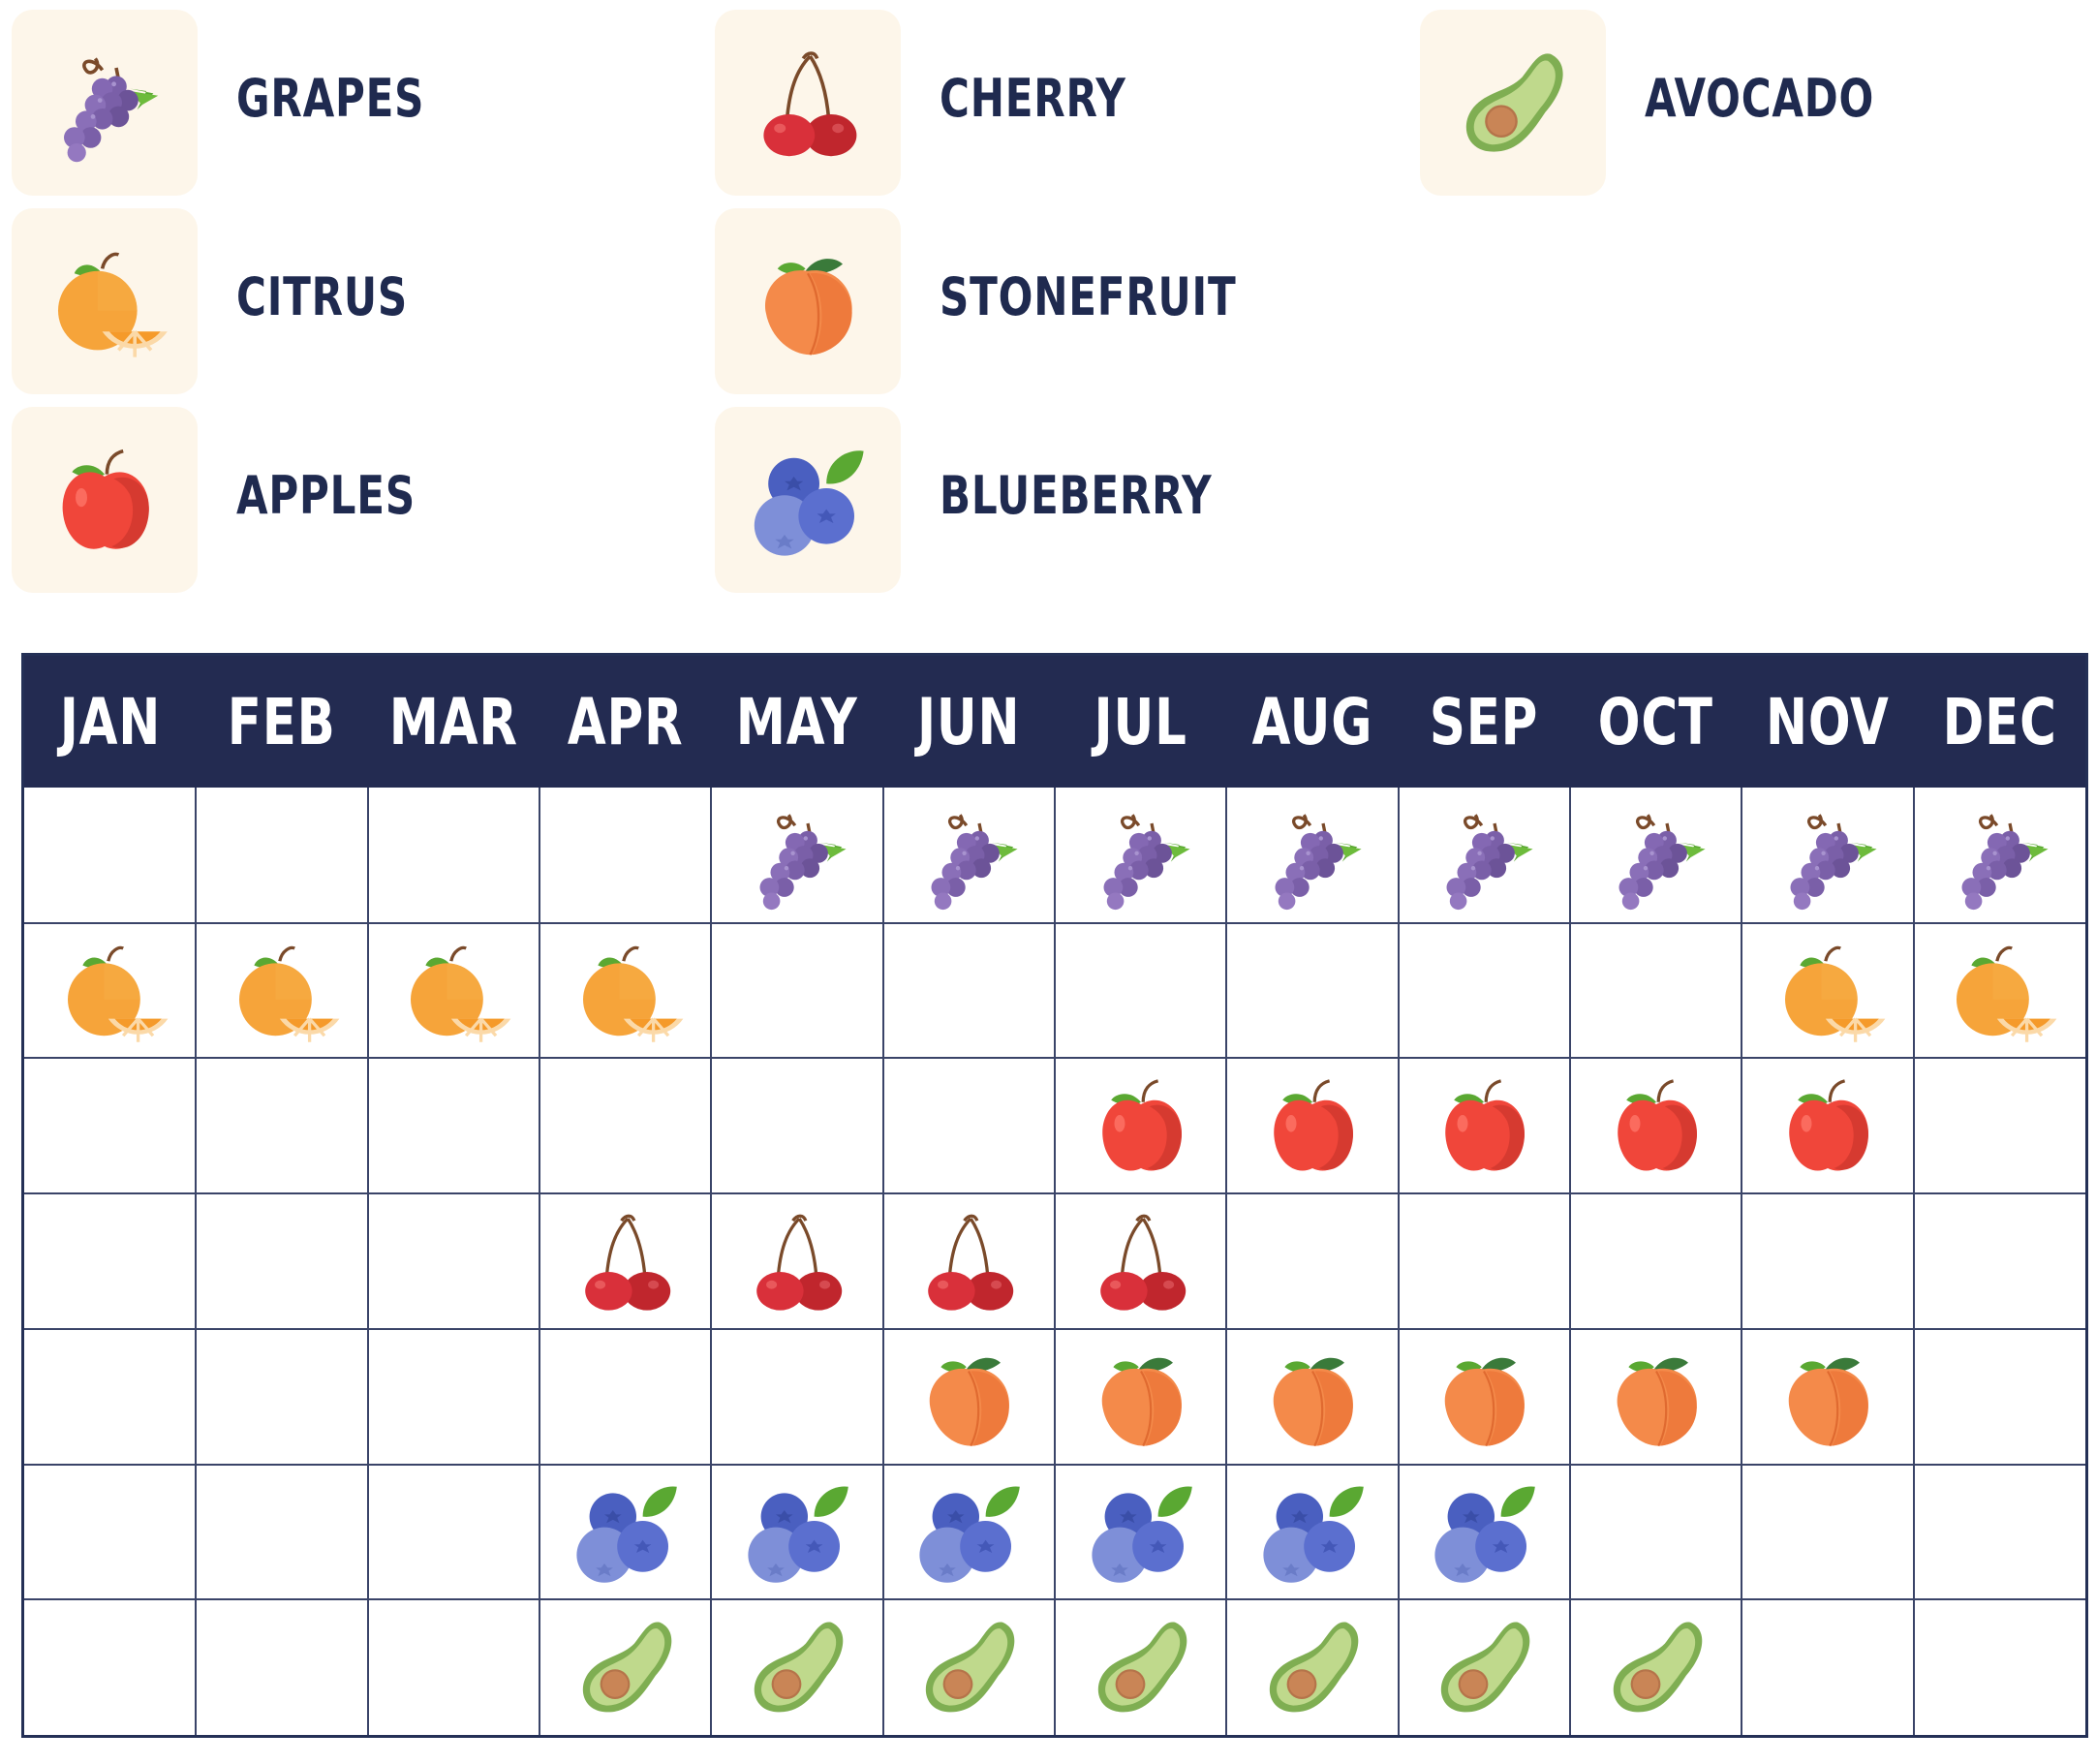  Describe the element at coordinates (1076, 495) in the screenshot. I see `legend-label: BLUEBERRY` at that location.